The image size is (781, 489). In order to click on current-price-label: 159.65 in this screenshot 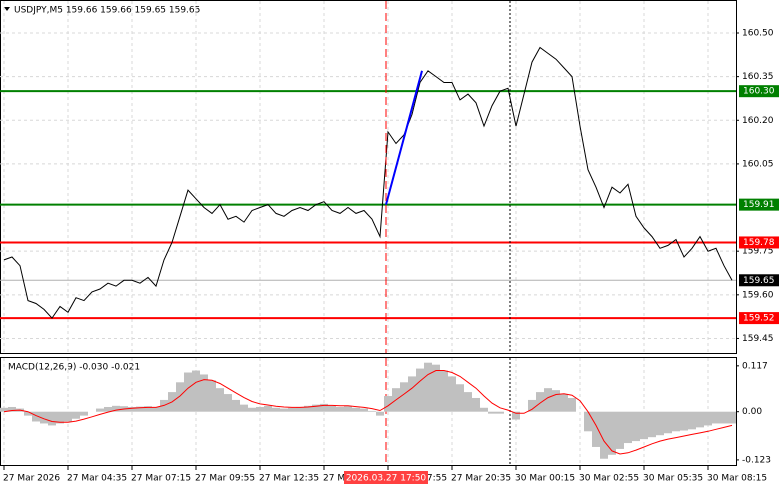, I will do `click(759, 281)`.